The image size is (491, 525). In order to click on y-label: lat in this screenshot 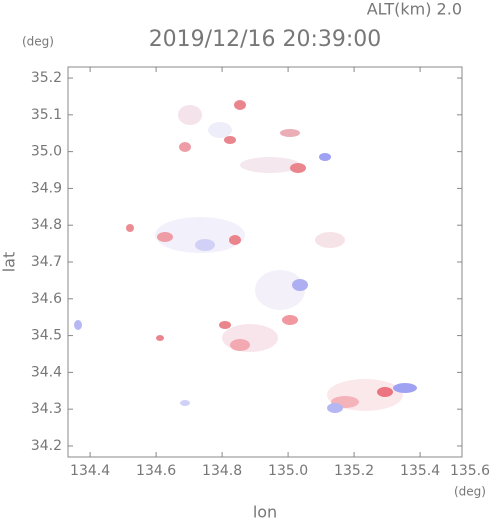, I will do `click(9, 262)`.